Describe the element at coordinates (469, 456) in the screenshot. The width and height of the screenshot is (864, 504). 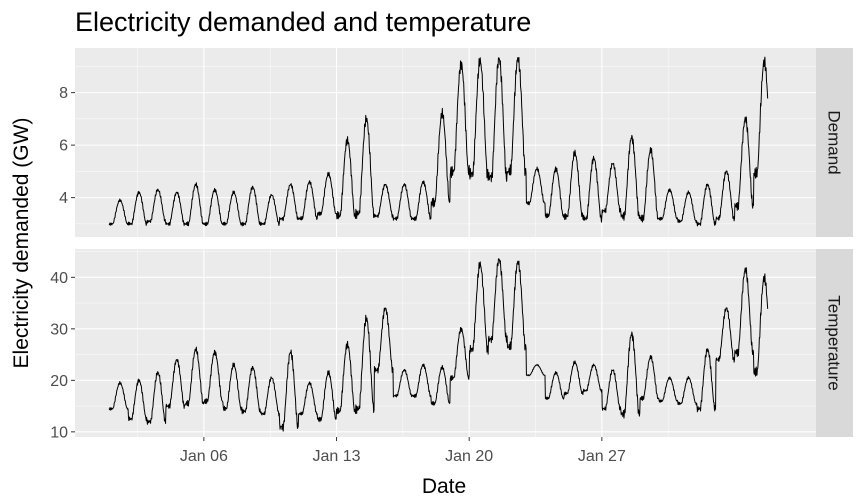
I see `x-tick-label: Jan 20` at that location.